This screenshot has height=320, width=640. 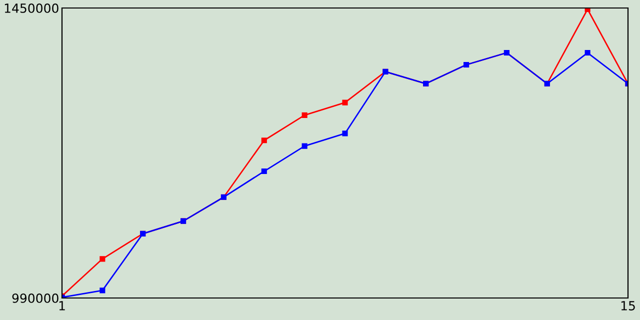 I want to click on x-tick-label: 15, so click(x=628, y=305).